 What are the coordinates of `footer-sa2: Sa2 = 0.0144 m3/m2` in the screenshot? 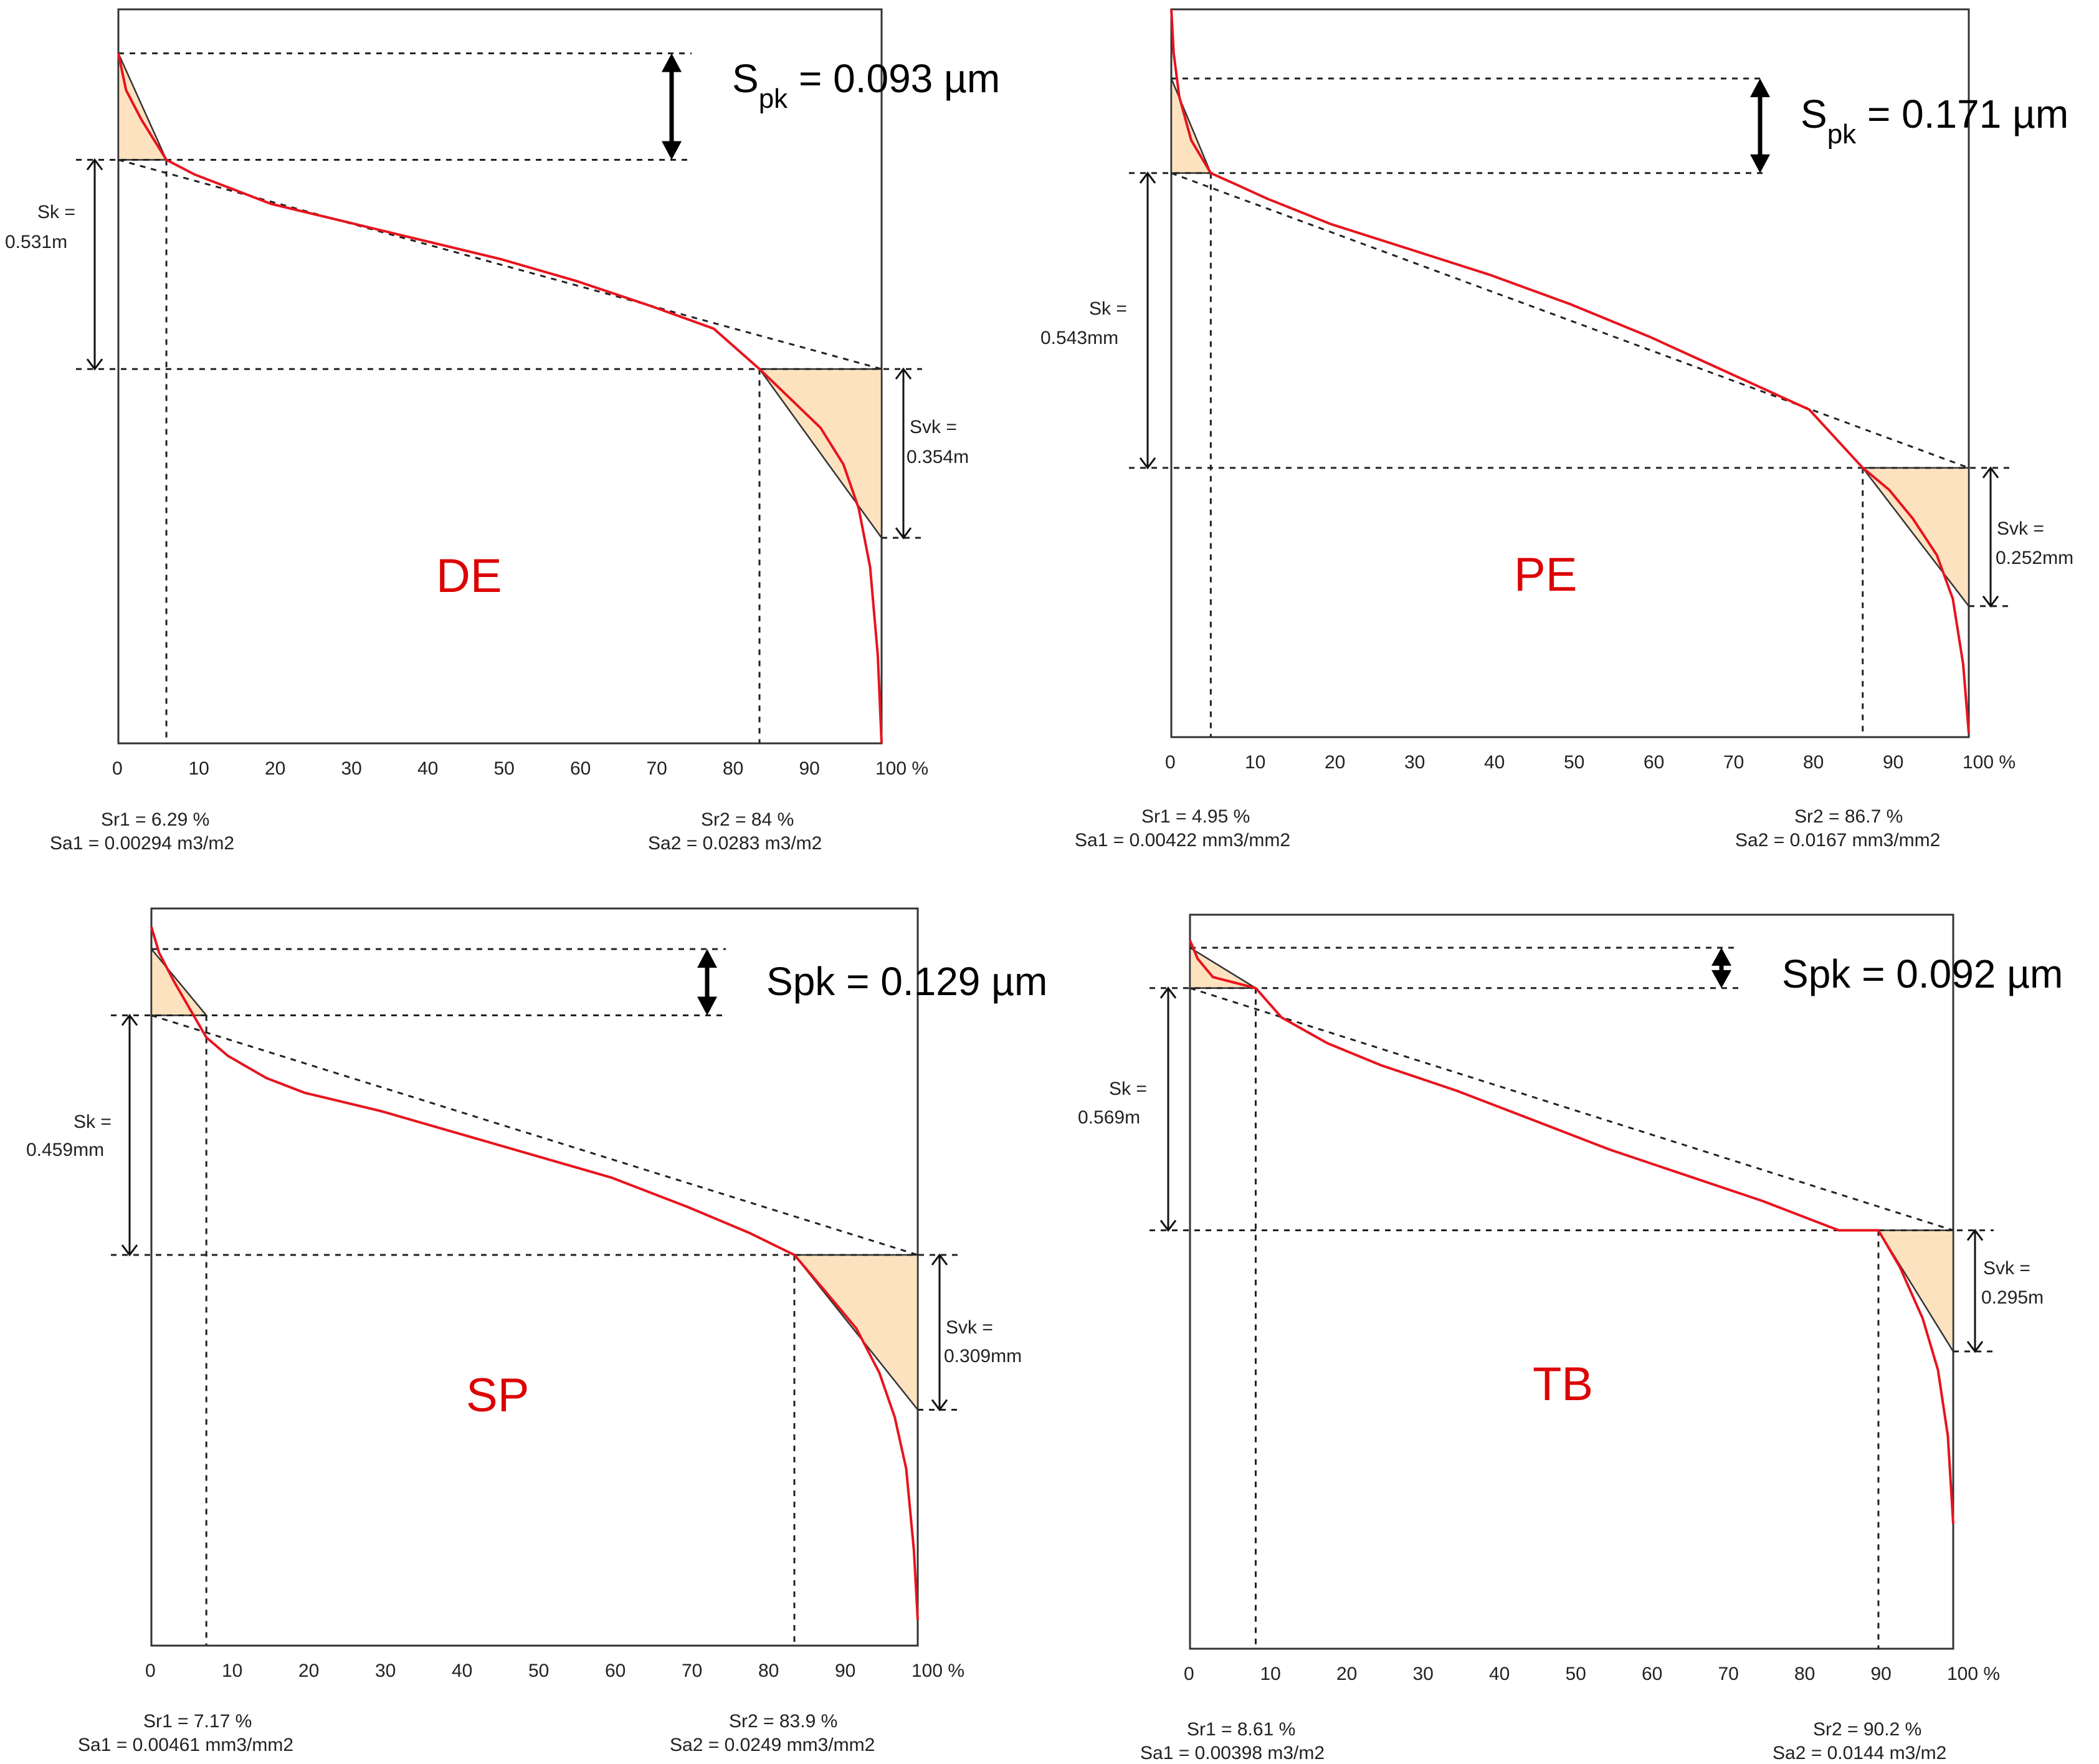 It's located at (1859, 1753).